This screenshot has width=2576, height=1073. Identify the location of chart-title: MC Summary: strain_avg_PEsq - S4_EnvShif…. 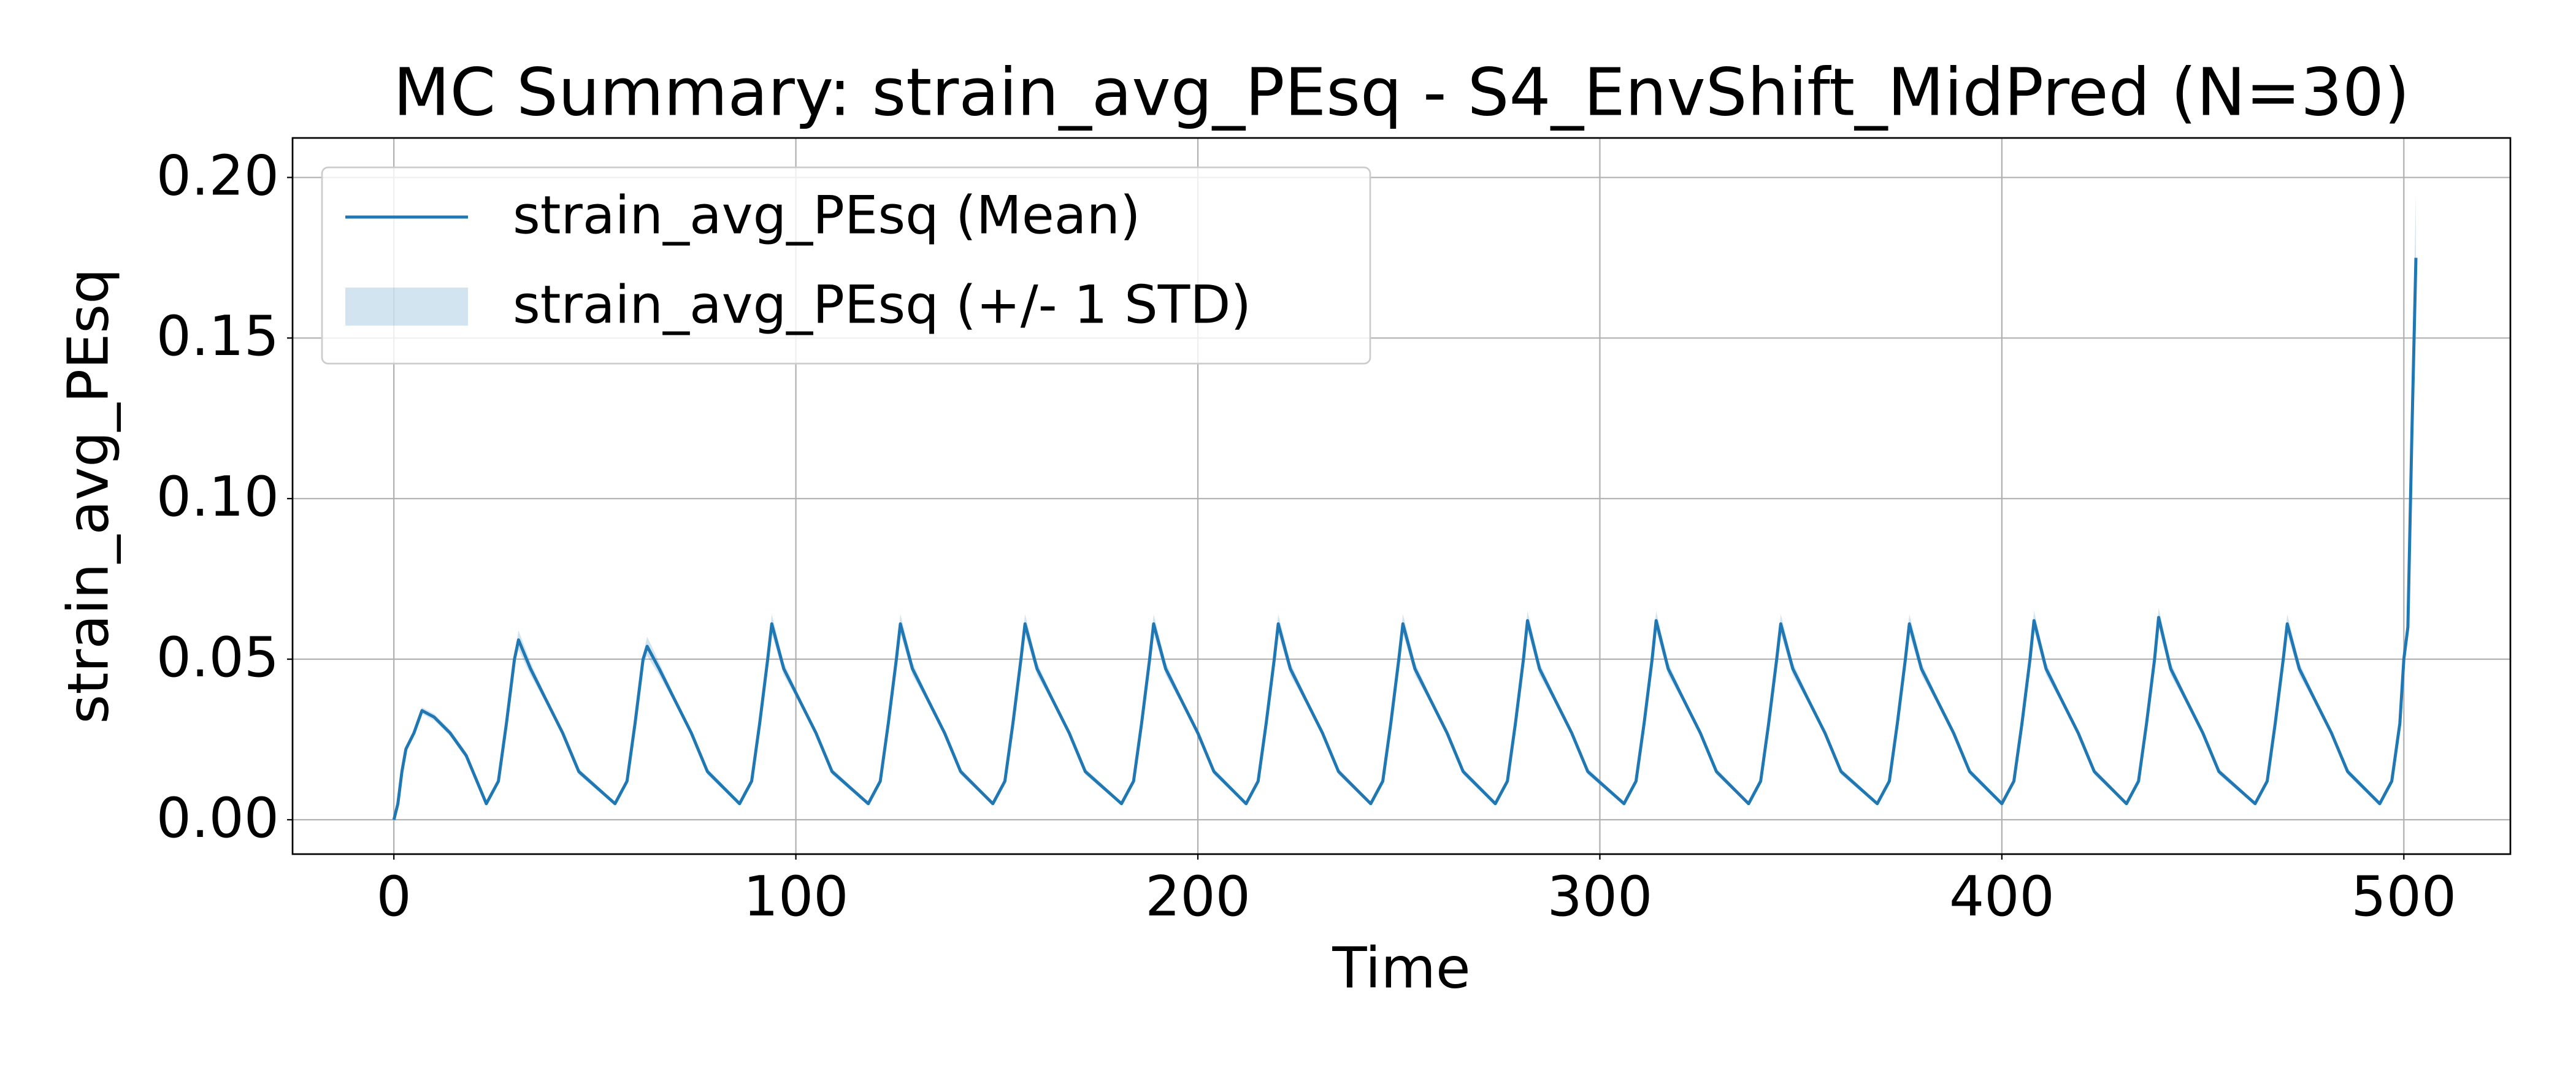
(1401, 93).